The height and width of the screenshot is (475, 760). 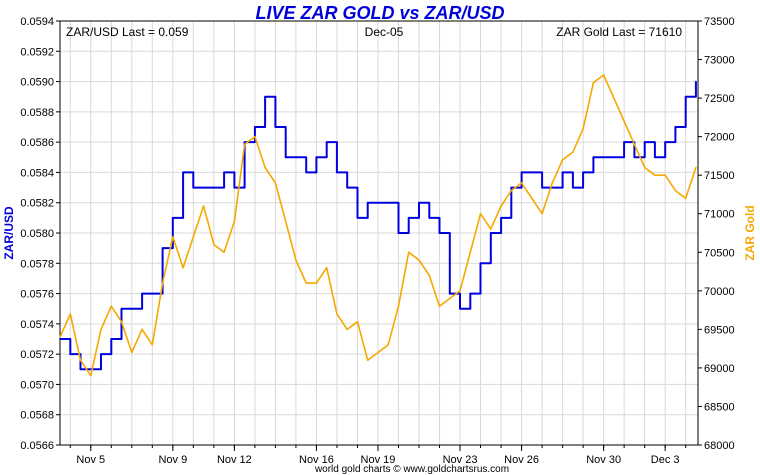 I want to click on x-tick-label: Nov 9, so click(x=172, y=460).